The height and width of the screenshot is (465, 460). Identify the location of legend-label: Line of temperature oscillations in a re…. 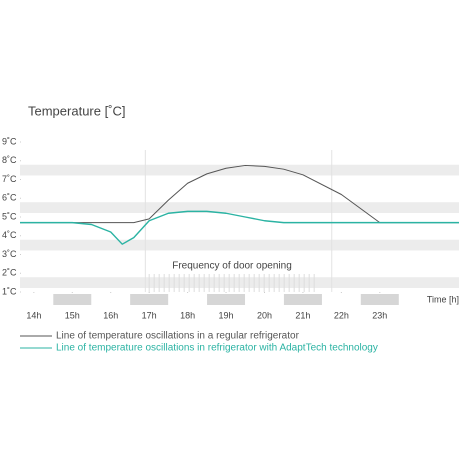
(178, 336).